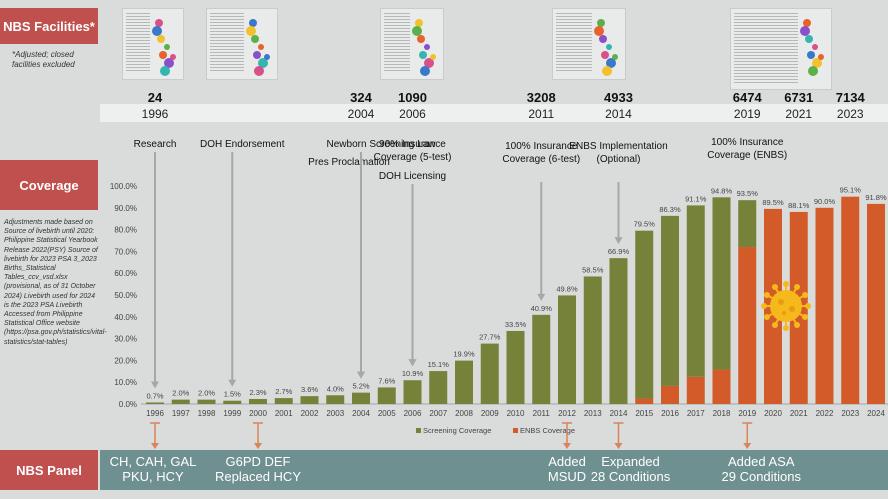 This screenshot has height=499, width=888. Describe the element at coordinates (618, 153) in the screenshot. I see `event-label: ENBS Implementation (Optional)` at that location.